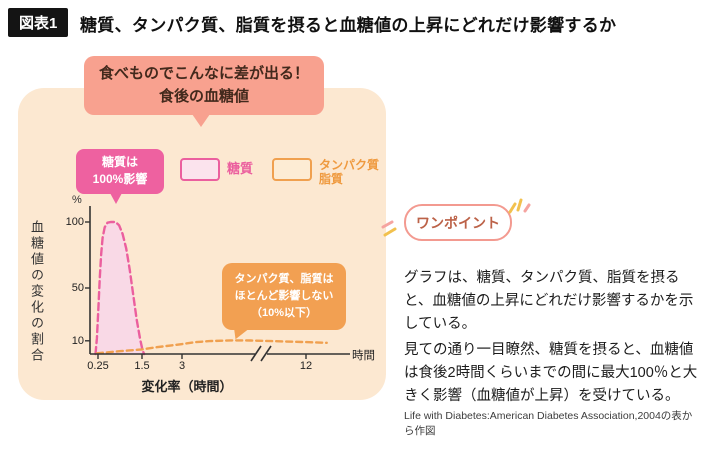 The height and width of the screenshot is (449, 710). Describe the element at coordinates (74, 222) in the screenshot. I see `y-tick-100: 100` at that location.